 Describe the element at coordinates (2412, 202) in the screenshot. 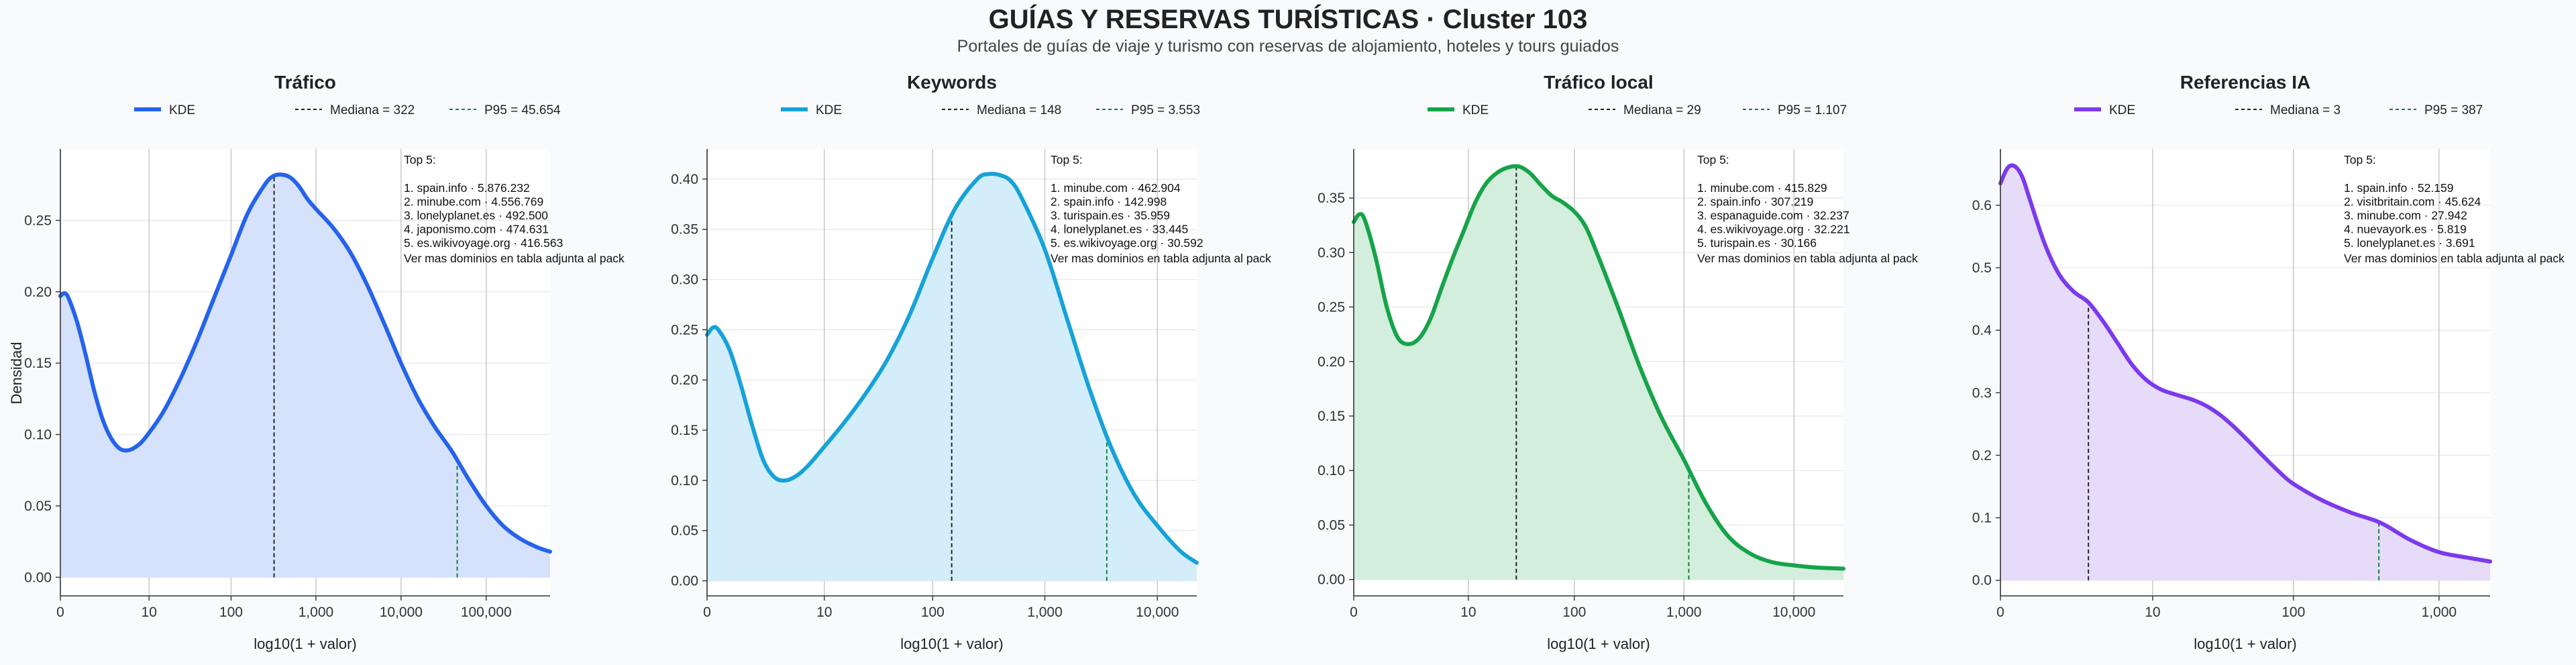

I see `top5-item: 2. visitbritain.com · 45.624` at that location.